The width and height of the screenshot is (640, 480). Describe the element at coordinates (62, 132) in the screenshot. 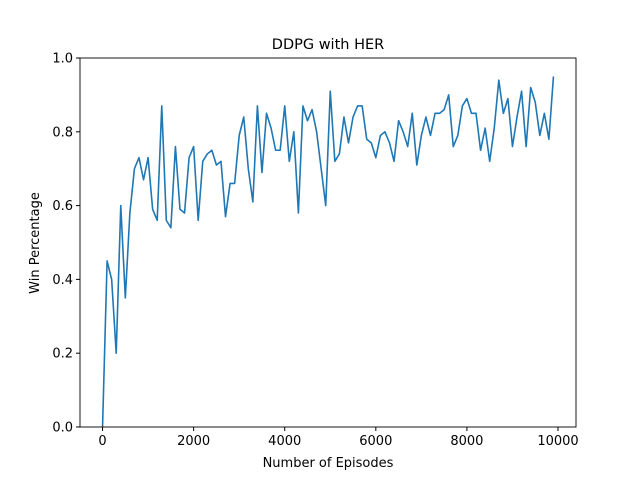

I see `y-tick-label: 0.8` at that location.